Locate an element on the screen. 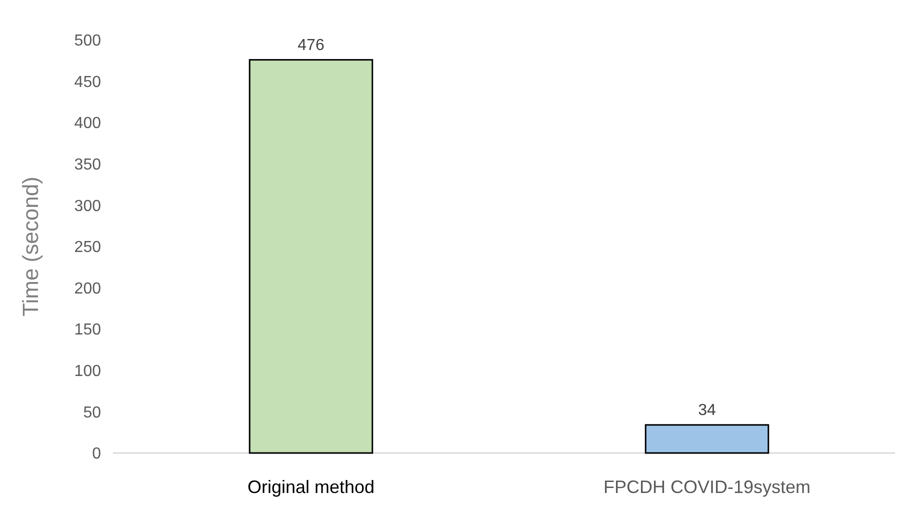  y-tick-label: 450 is located at coordinates (88, 82).